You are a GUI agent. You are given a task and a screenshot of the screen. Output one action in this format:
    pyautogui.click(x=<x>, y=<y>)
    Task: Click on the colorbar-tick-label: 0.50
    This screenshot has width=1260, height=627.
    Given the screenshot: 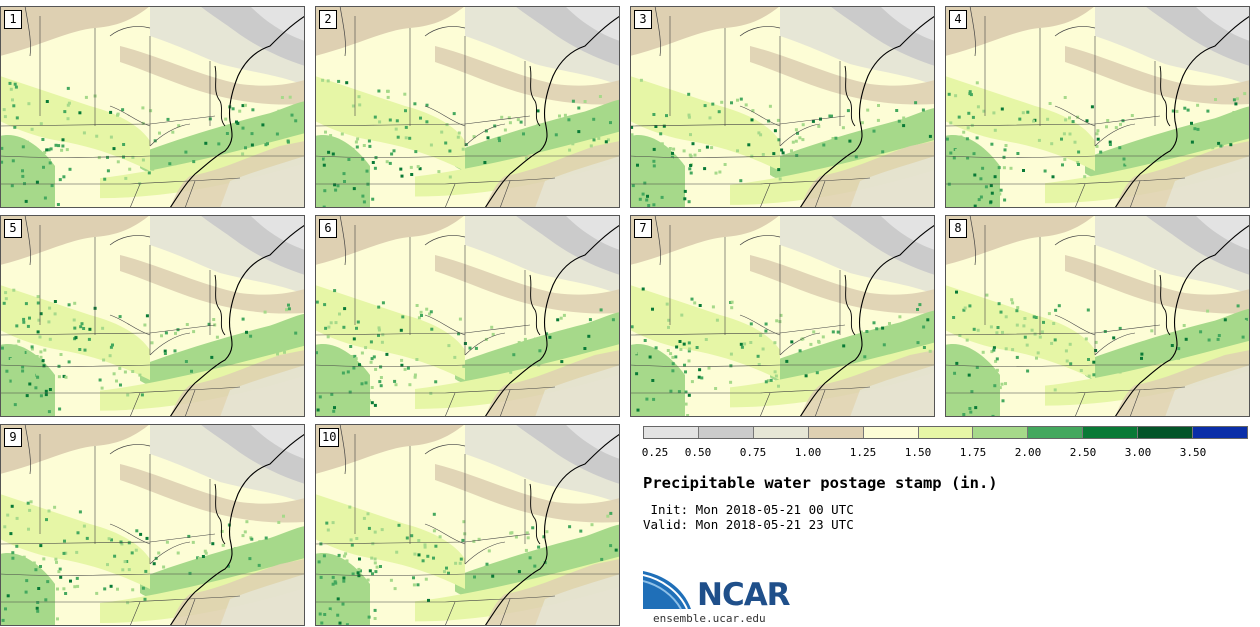 What is the action you would take?
    pyautogui.click(x=698, y=452)
    